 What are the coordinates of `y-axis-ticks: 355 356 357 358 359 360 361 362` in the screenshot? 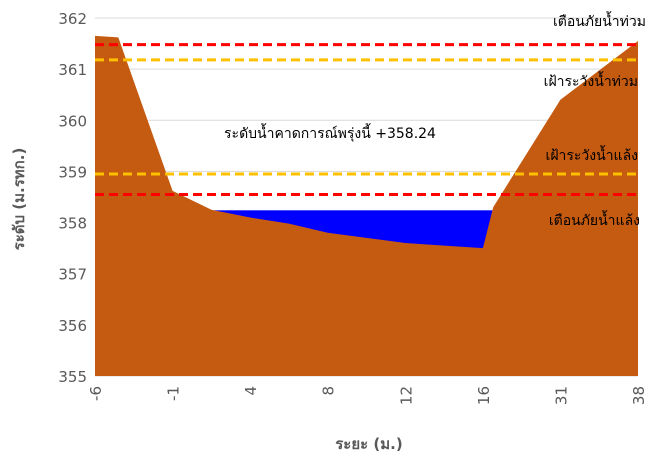 It's located at (72, 198).